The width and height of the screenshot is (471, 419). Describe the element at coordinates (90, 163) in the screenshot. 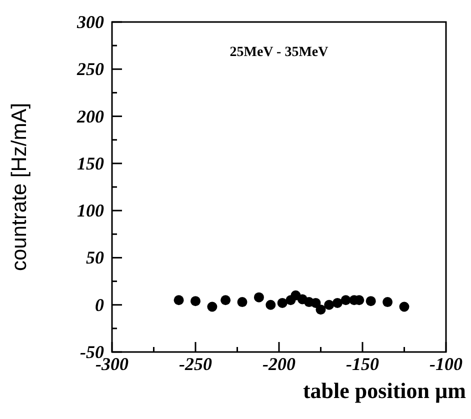

I see `y-tick-label: 150` at that location.